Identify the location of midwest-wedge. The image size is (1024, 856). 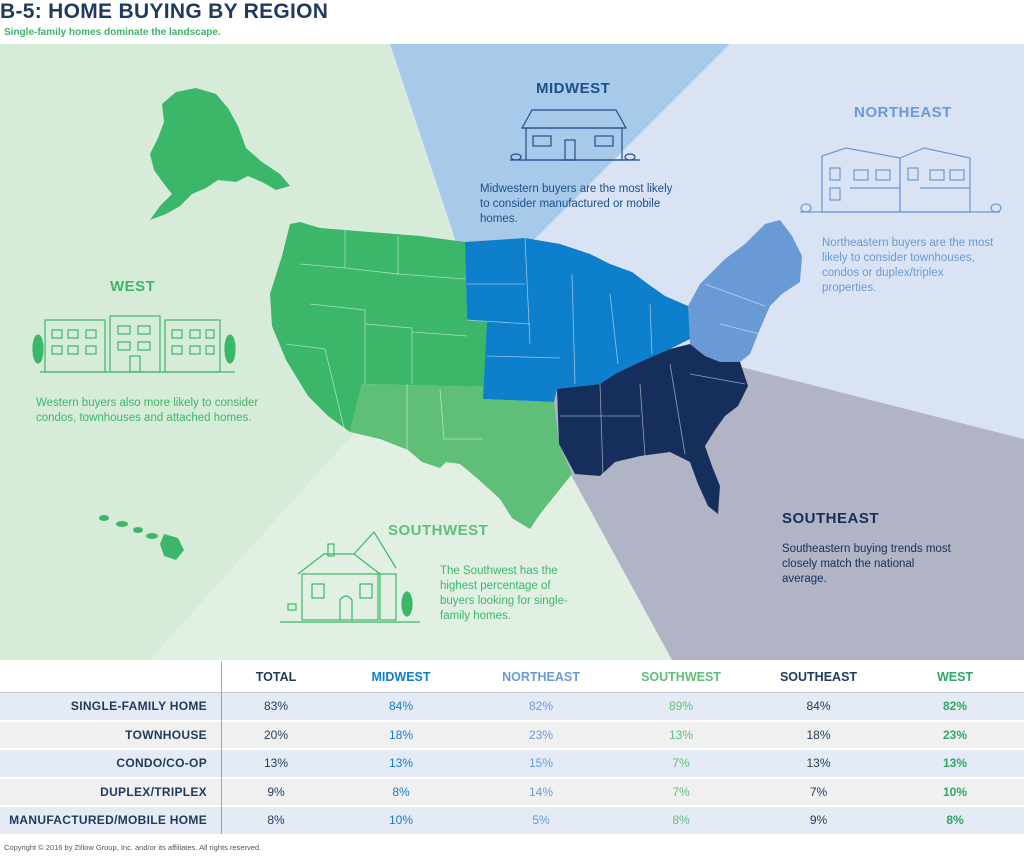
(560, 171).